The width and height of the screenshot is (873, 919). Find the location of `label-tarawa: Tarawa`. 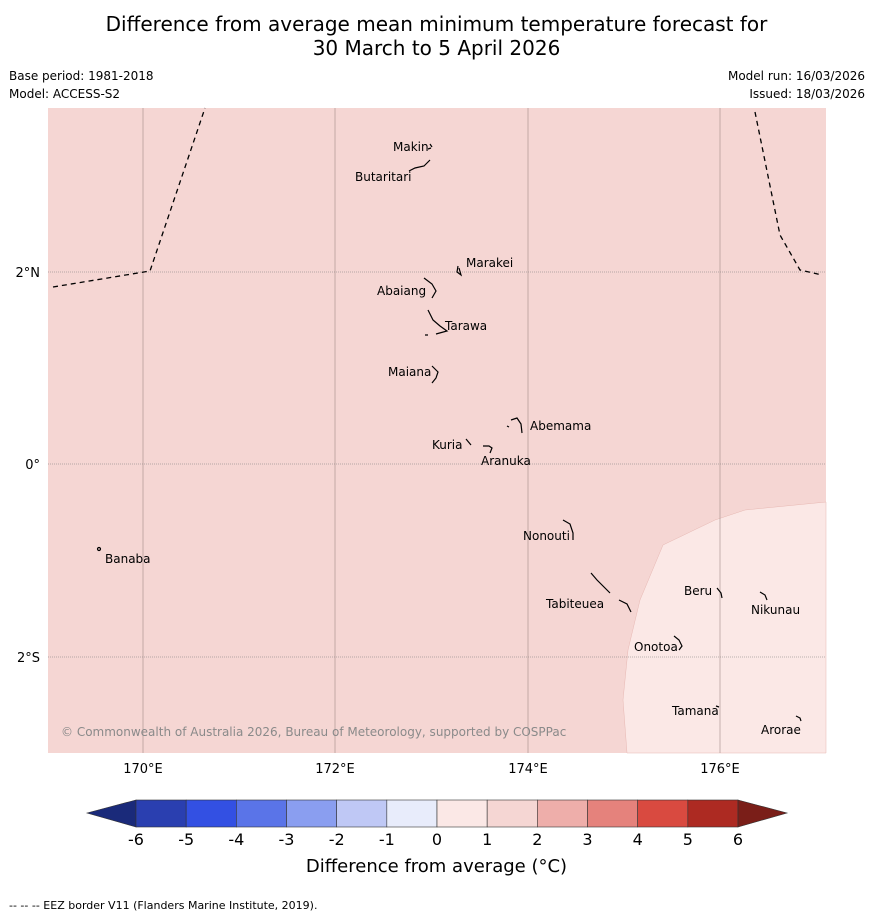

label-tarawa: Tarawa is located at coordinates (465, 326).